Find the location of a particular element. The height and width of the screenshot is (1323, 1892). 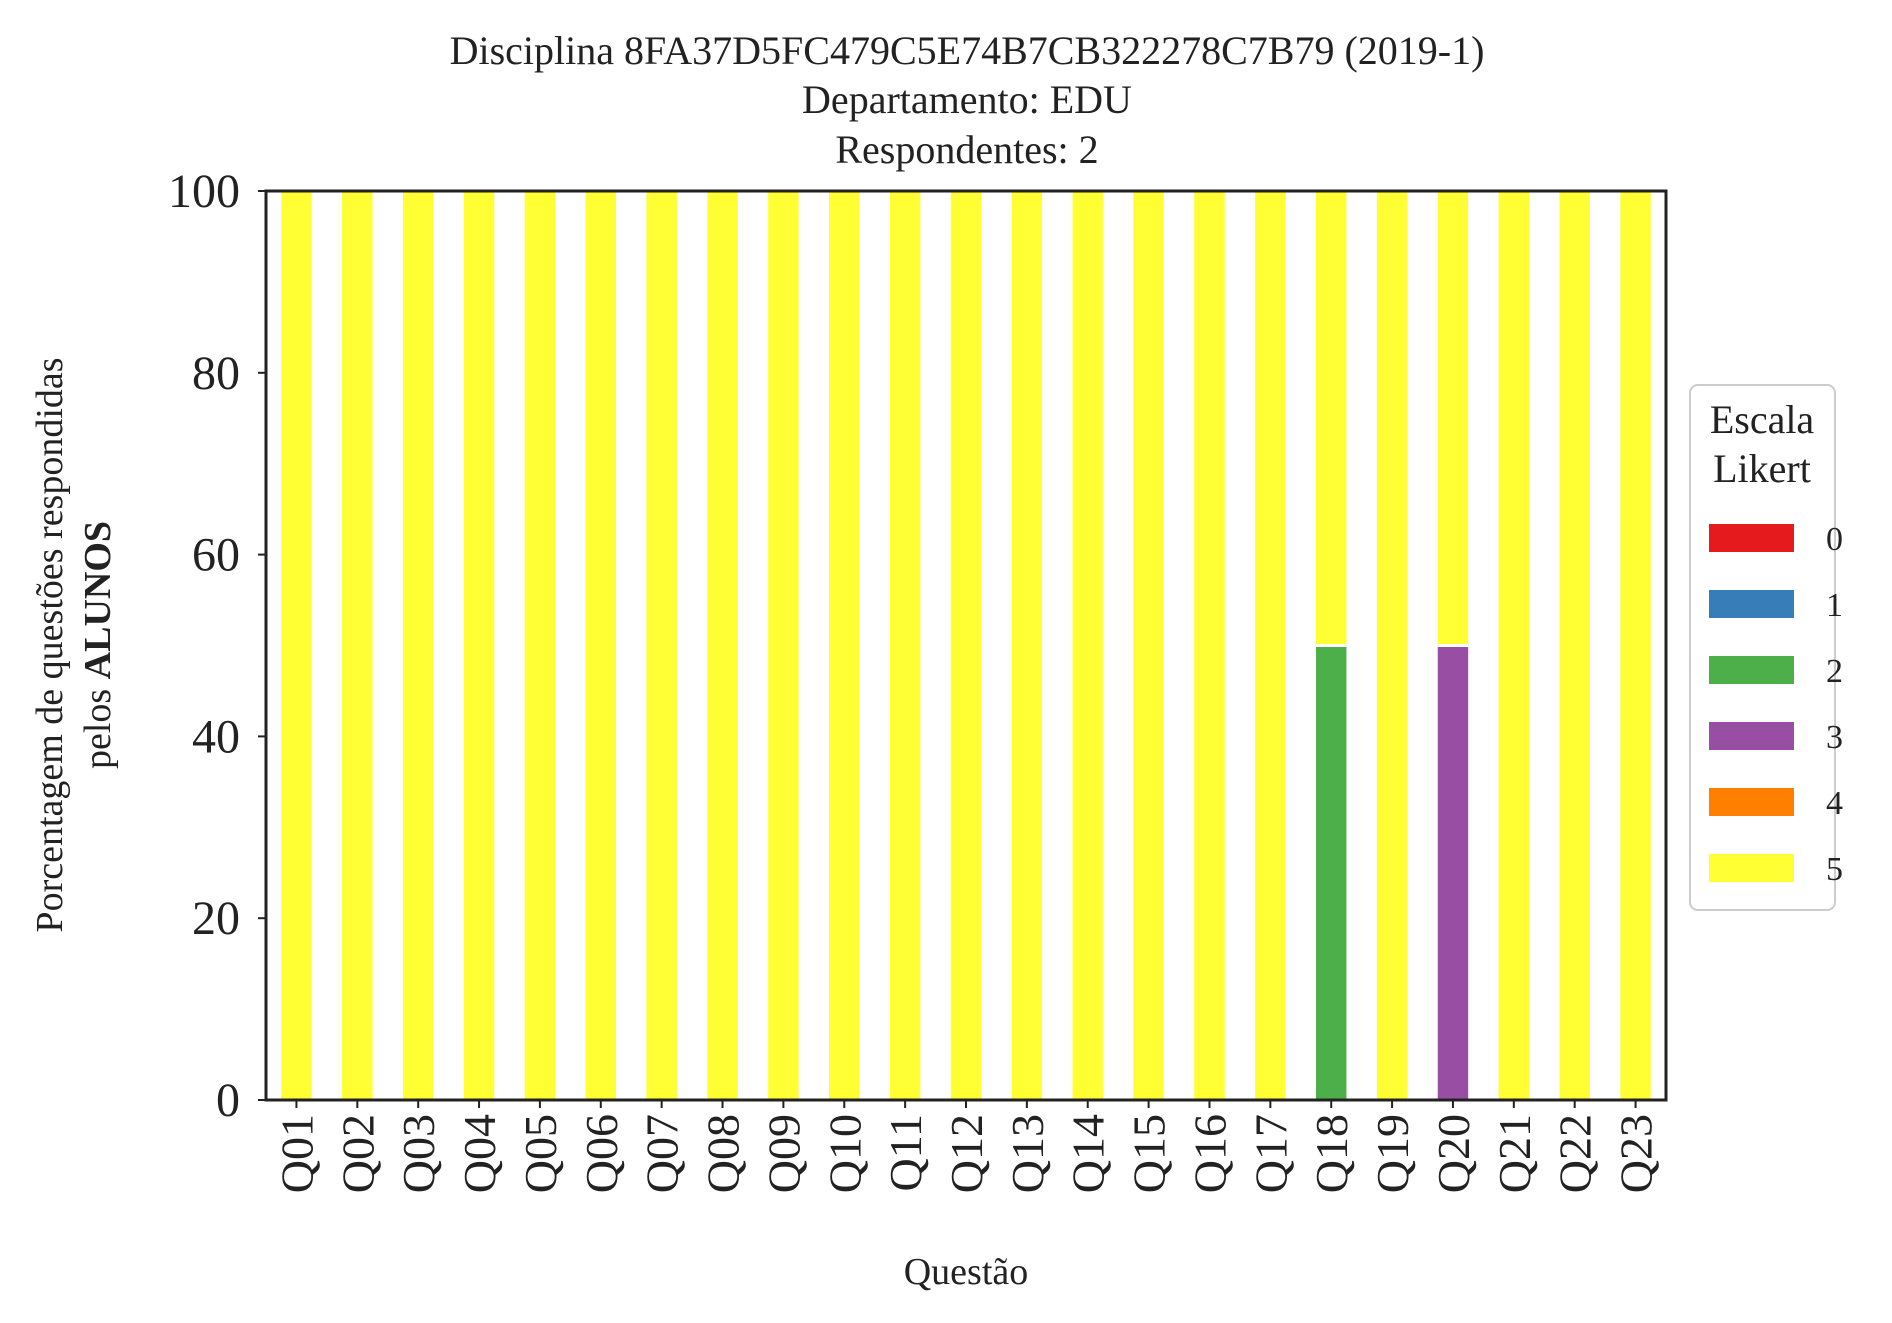

x-tick-label-q21: Q21 is located at coordinates (1514, 1153).